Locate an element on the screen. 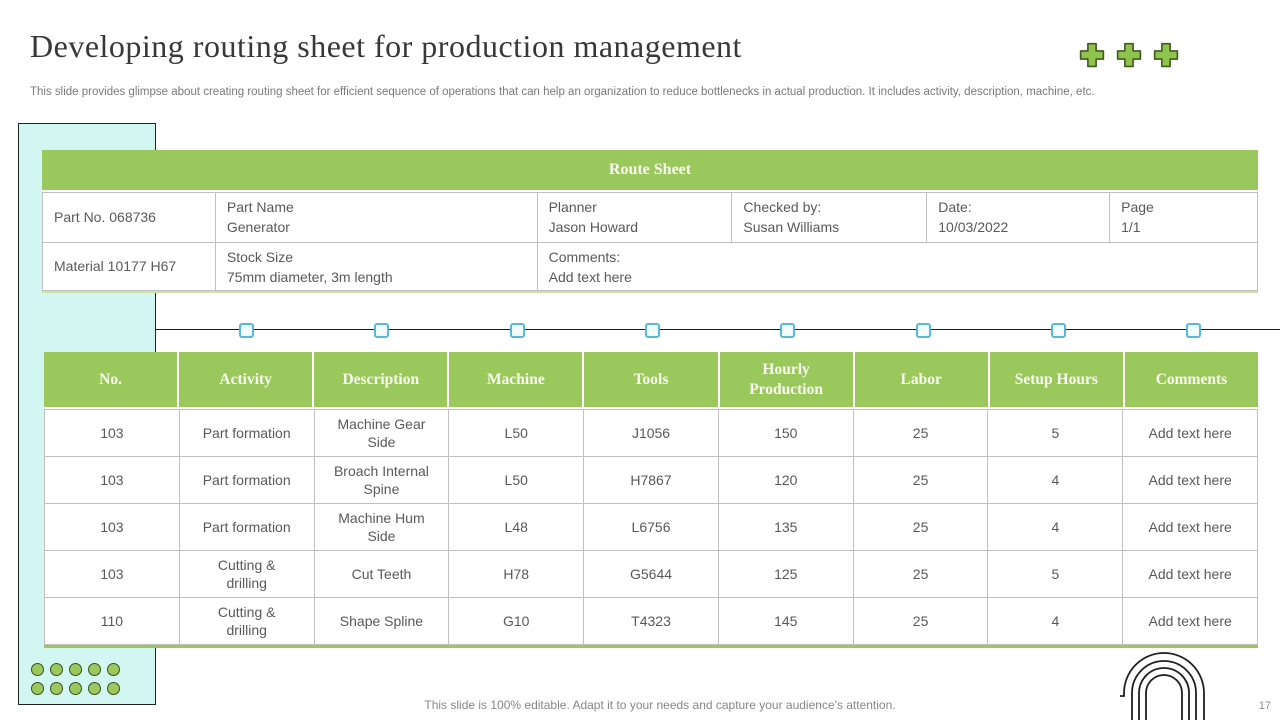 Image resolution: width=1280 pixels, height=720 pixels. routing-table-cell: L6756 is located at coordinates (651, 527).